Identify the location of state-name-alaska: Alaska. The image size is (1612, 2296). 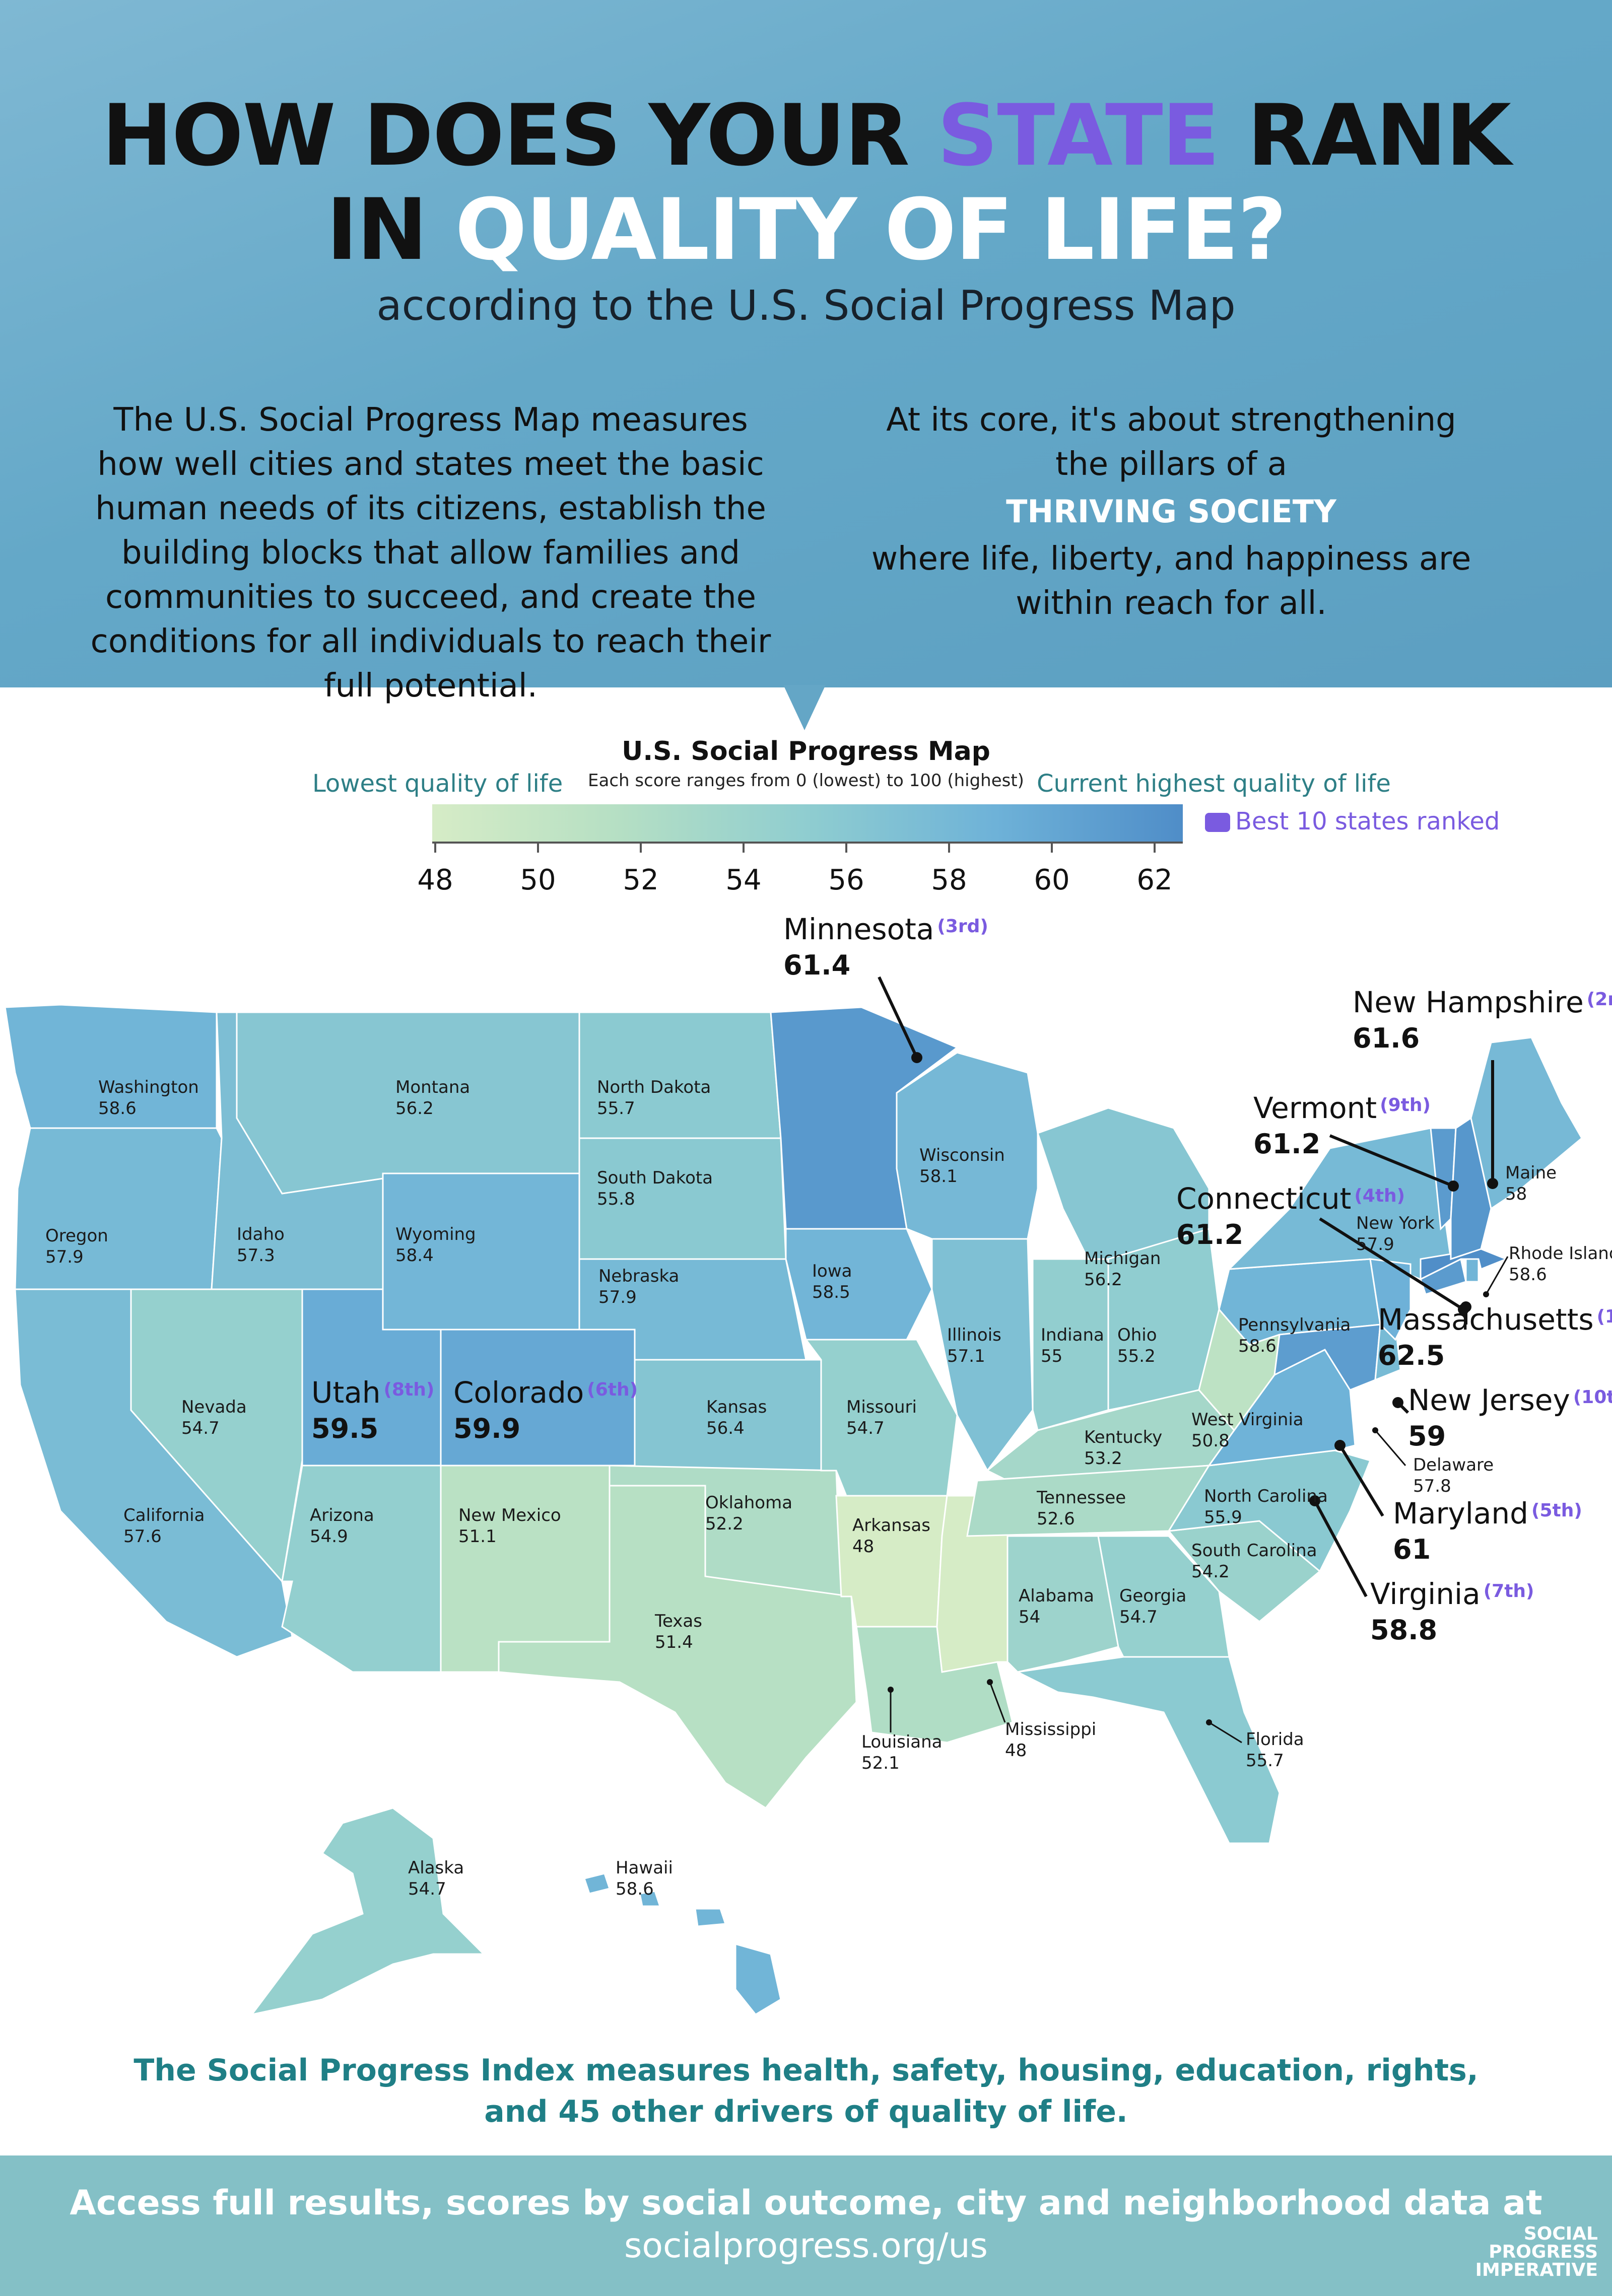
(436, 1868).